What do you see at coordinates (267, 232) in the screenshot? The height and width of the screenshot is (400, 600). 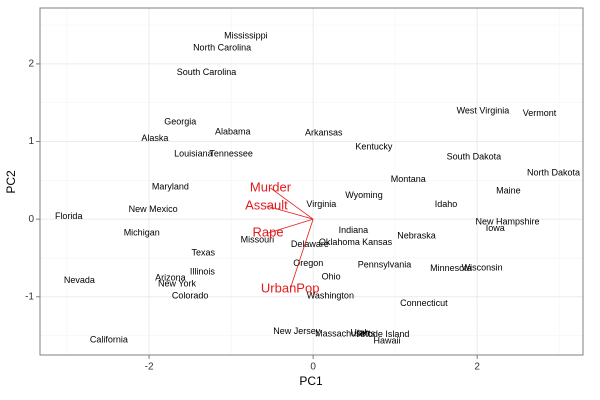 I see `loading-label: Rape` at bounding box center [267, 232].